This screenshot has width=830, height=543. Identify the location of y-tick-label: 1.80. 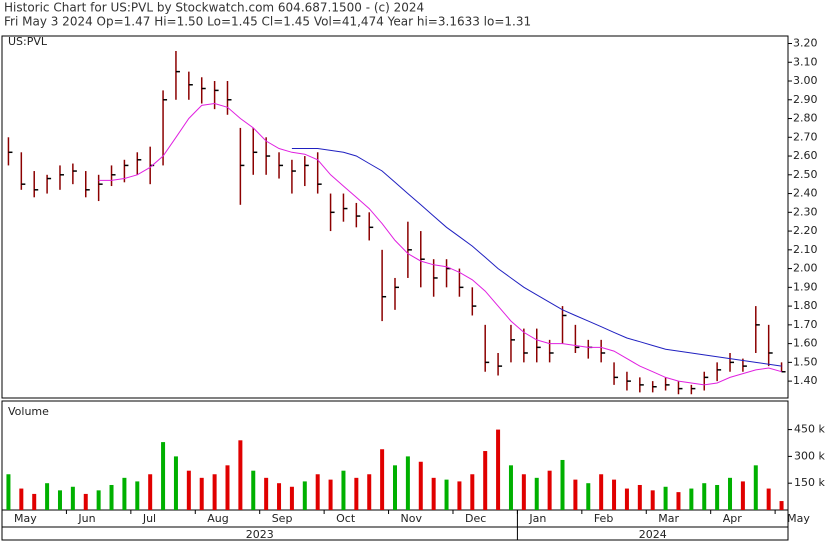
(805, 305).